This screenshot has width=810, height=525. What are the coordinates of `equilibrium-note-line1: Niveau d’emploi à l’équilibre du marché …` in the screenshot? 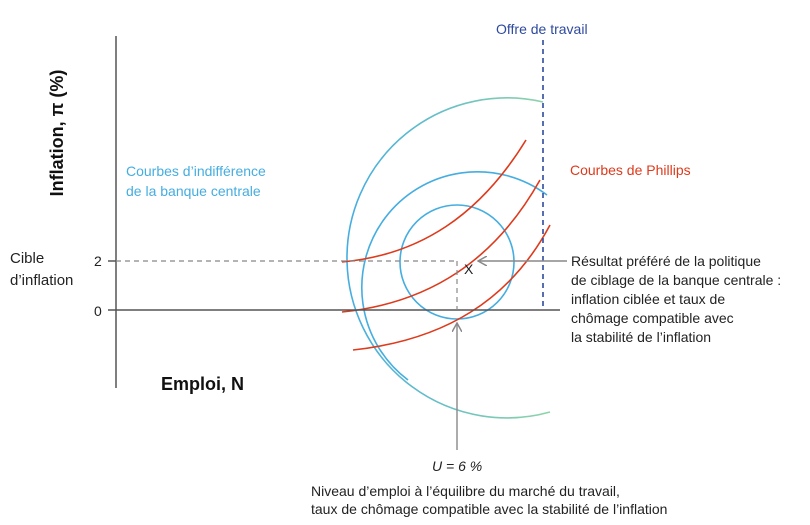 It's located at (465, 491).